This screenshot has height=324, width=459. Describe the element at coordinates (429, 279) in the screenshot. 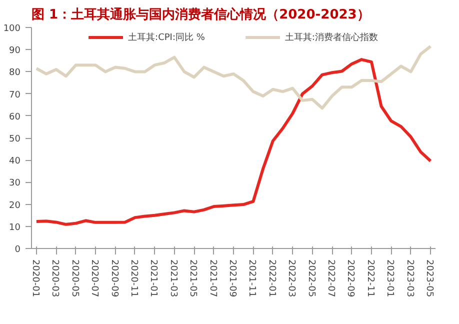

I see `x-tick-label: 2023-05` at that location.